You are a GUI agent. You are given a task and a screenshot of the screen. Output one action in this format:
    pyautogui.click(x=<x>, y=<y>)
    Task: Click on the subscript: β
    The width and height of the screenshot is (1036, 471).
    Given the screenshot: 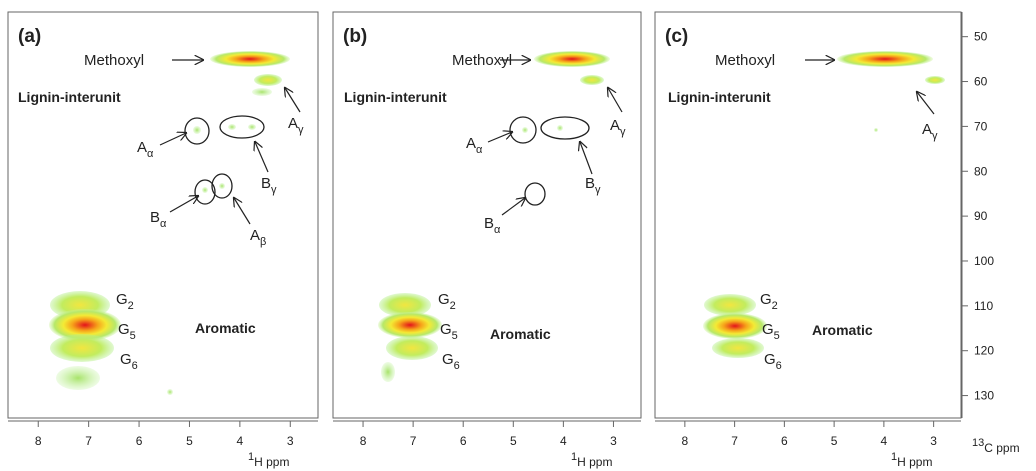 What is the action you would take?
    pyautogui.click(x=263, y=242)
    